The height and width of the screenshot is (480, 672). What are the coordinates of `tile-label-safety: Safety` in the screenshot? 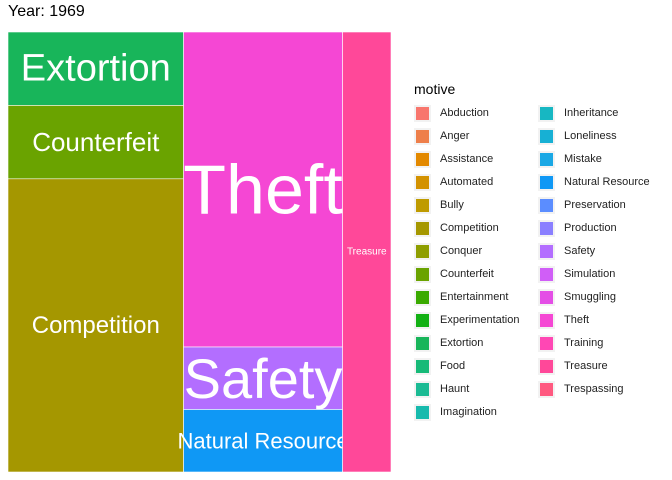 It's located at (263, 378).